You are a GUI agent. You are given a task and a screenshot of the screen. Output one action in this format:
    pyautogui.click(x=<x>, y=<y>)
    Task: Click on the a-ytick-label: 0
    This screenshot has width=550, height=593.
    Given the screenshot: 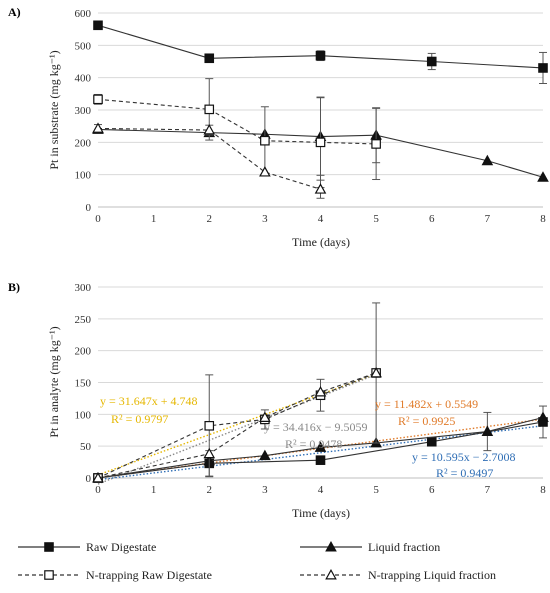 What is the action you would take?
    pyautogui.click(x=89, y=208)
    